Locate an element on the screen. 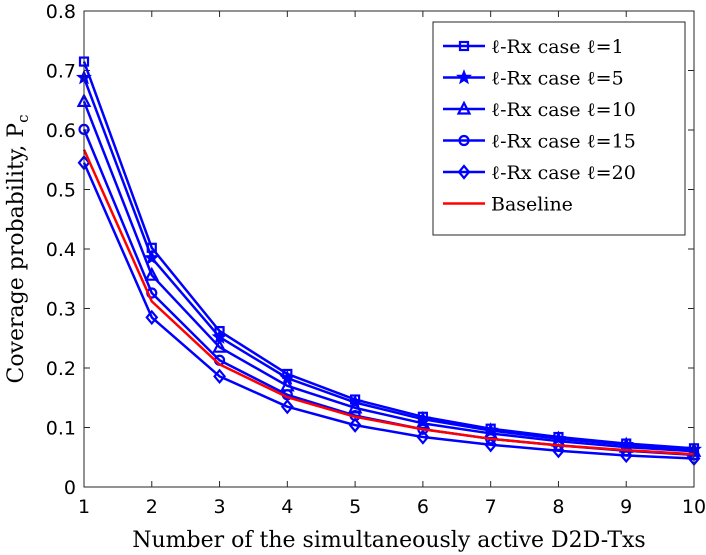 Image resolution: width=706 pixels, height=555 pixels. y-tick-label: 0.4 is located at coordinates (61, 250).